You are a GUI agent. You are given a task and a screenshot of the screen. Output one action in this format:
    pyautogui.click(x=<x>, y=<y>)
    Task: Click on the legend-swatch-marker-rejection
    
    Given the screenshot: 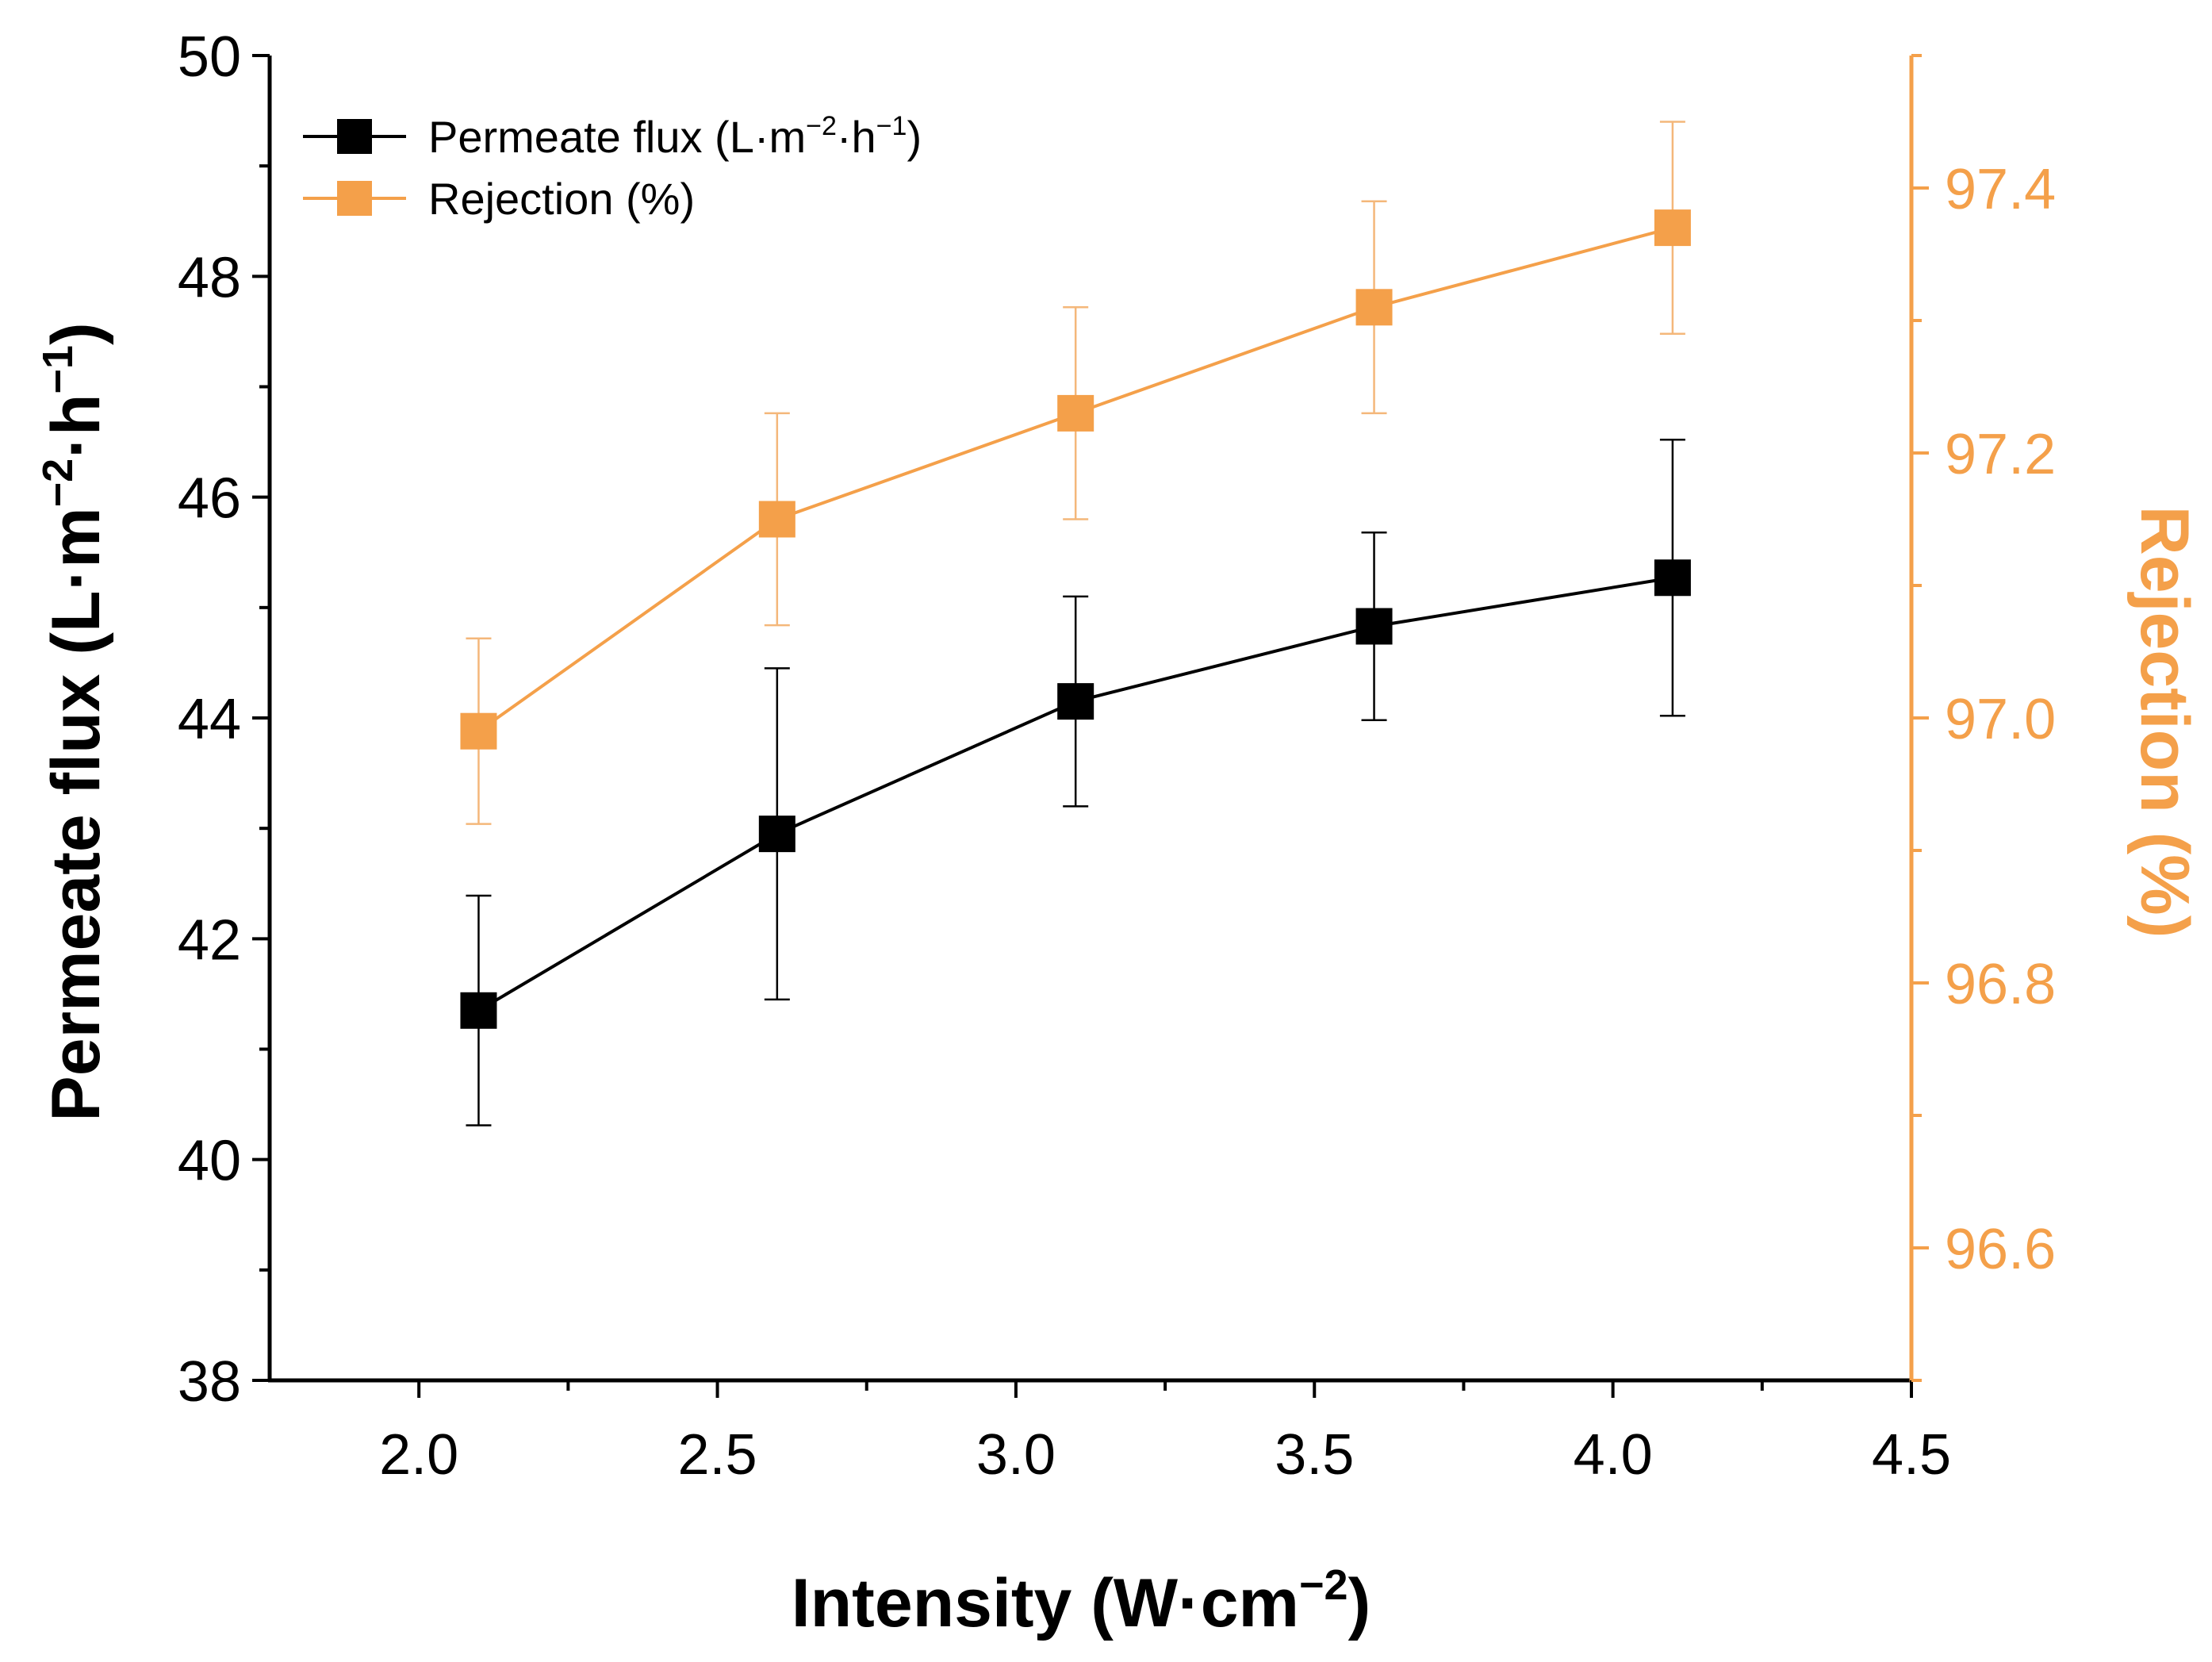 What is the action you would take?
    pyautogui.click(x=354, y=198)
    